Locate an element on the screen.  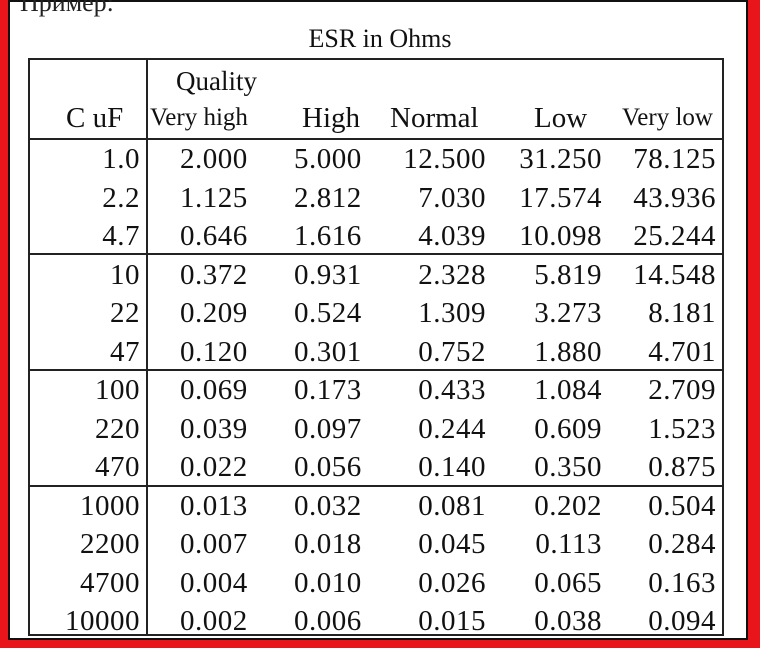
high-cell: 0.931 is located at coordinates (328, 274).